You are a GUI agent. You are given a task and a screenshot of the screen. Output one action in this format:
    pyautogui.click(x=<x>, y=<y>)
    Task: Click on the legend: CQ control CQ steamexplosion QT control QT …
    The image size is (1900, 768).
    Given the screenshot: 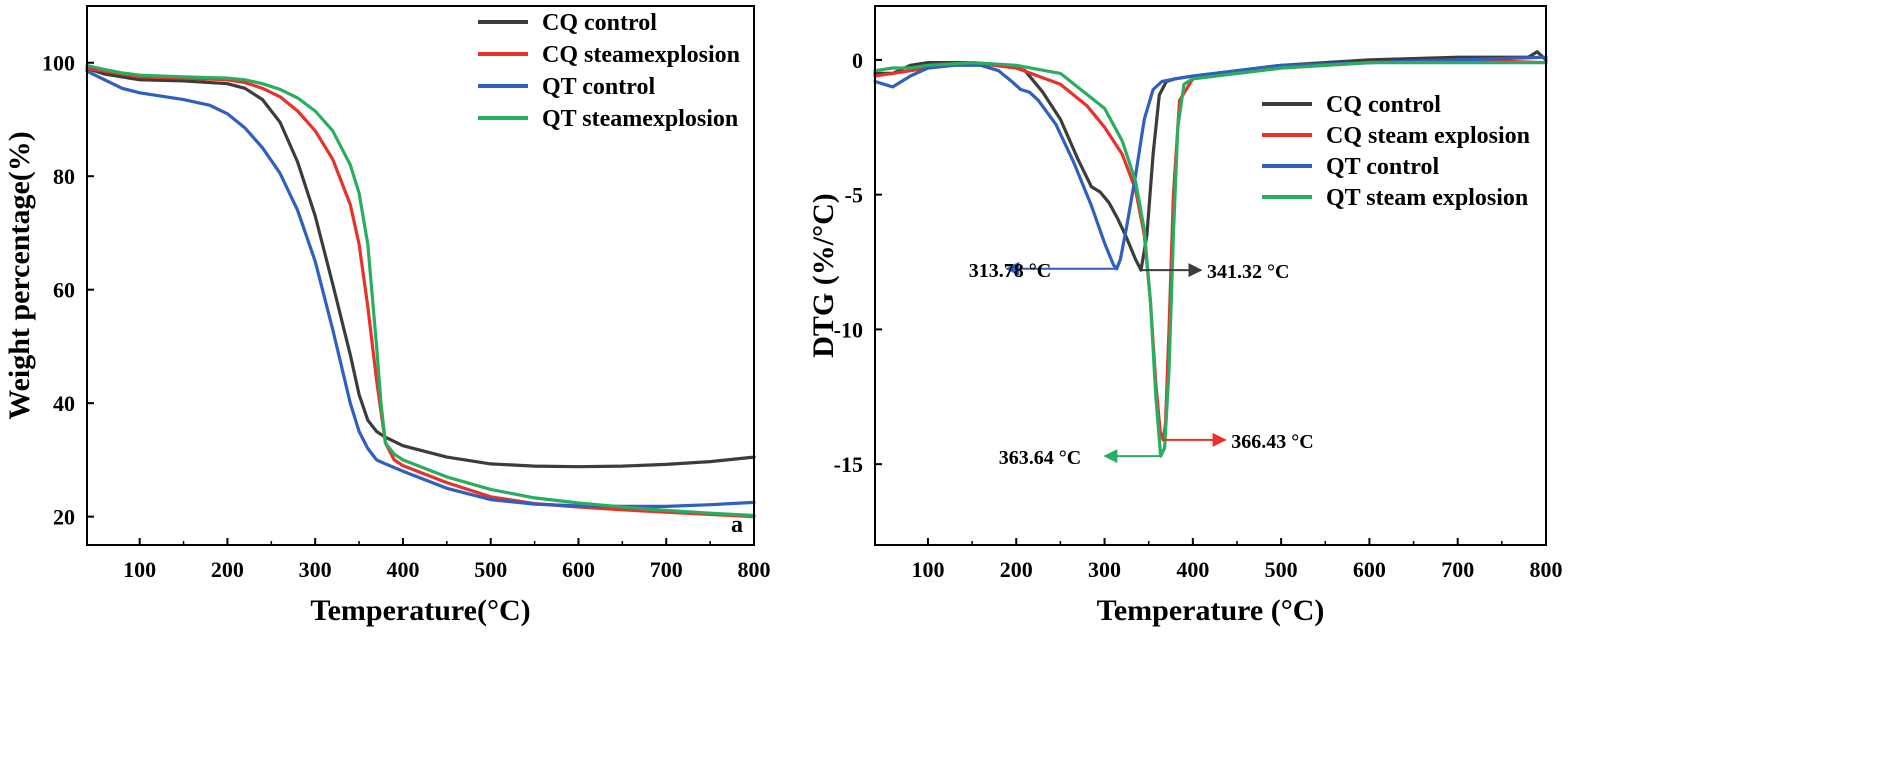 What is the action you would take?
    pyautogui.click(x=609, y=71)
    